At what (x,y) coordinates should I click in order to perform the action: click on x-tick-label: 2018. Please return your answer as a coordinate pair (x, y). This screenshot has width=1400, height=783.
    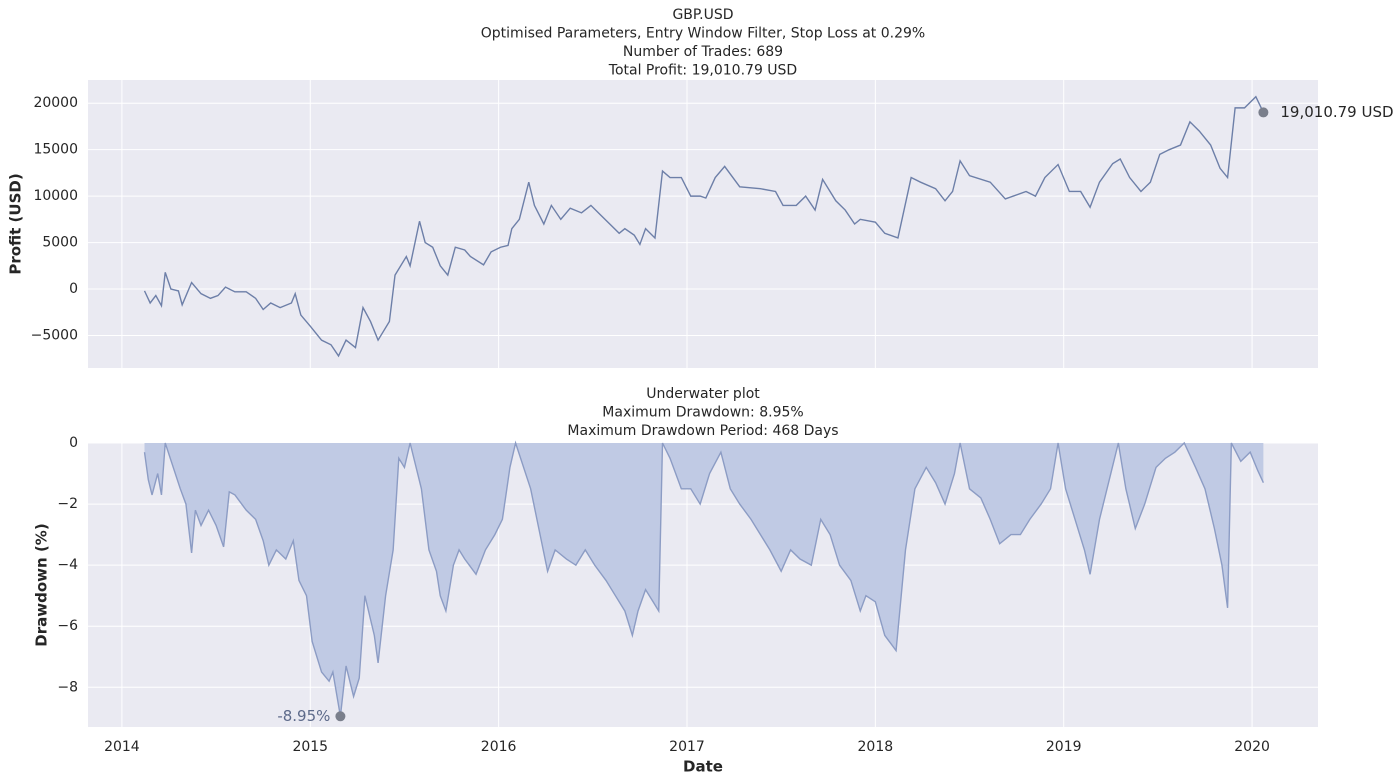
    Looking at the image, I should click on (876, 747).